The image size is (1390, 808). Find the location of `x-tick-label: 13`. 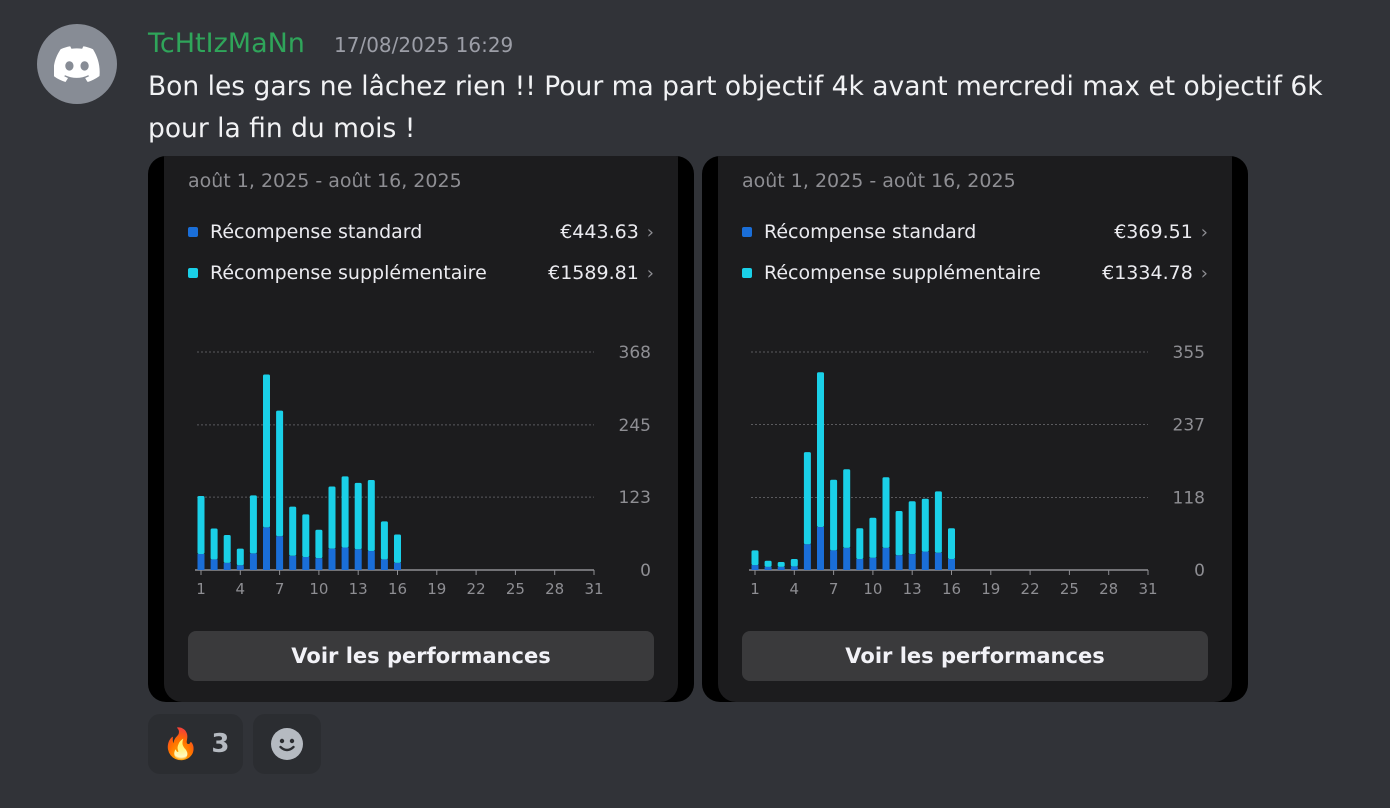

x-tick-label: 13 is located at coordinates (912, 589).